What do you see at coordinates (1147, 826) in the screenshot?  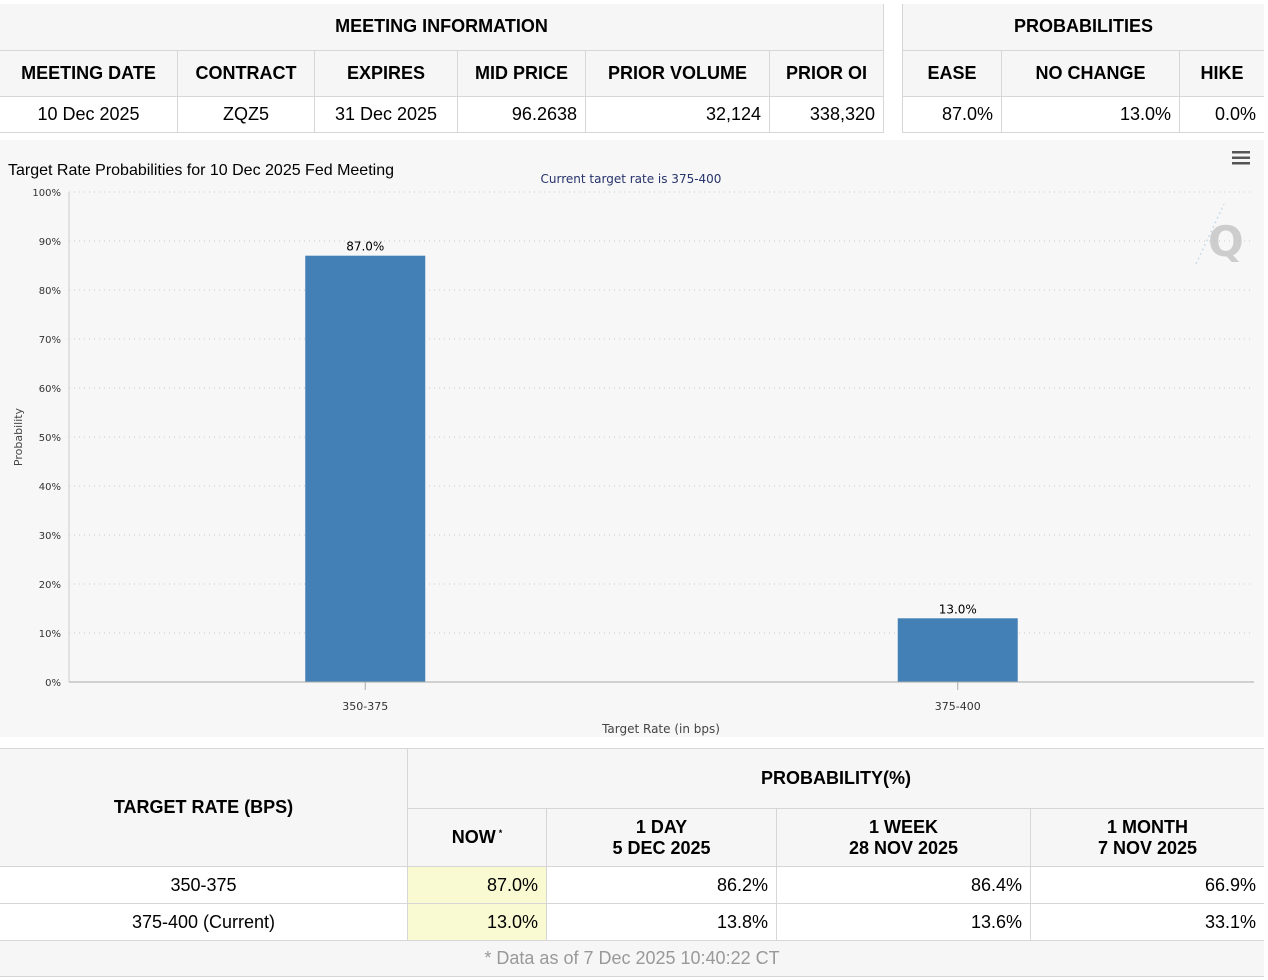 I see `period-1-month-label: 1 MONTH` at bounding box center [1147, 826].